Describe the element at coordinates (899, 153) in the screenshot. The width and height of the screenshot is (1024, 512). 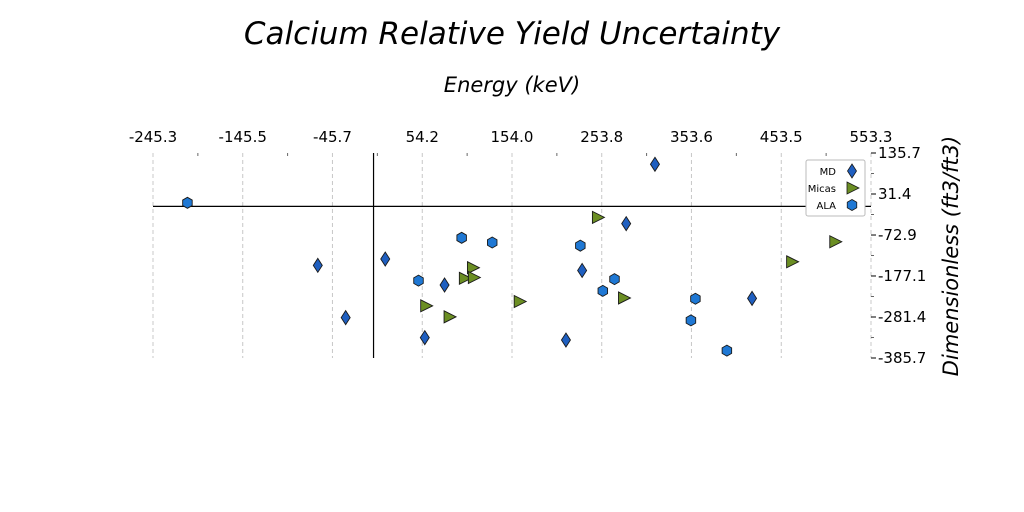
I see `y-tick-label: 135.7` at that location.